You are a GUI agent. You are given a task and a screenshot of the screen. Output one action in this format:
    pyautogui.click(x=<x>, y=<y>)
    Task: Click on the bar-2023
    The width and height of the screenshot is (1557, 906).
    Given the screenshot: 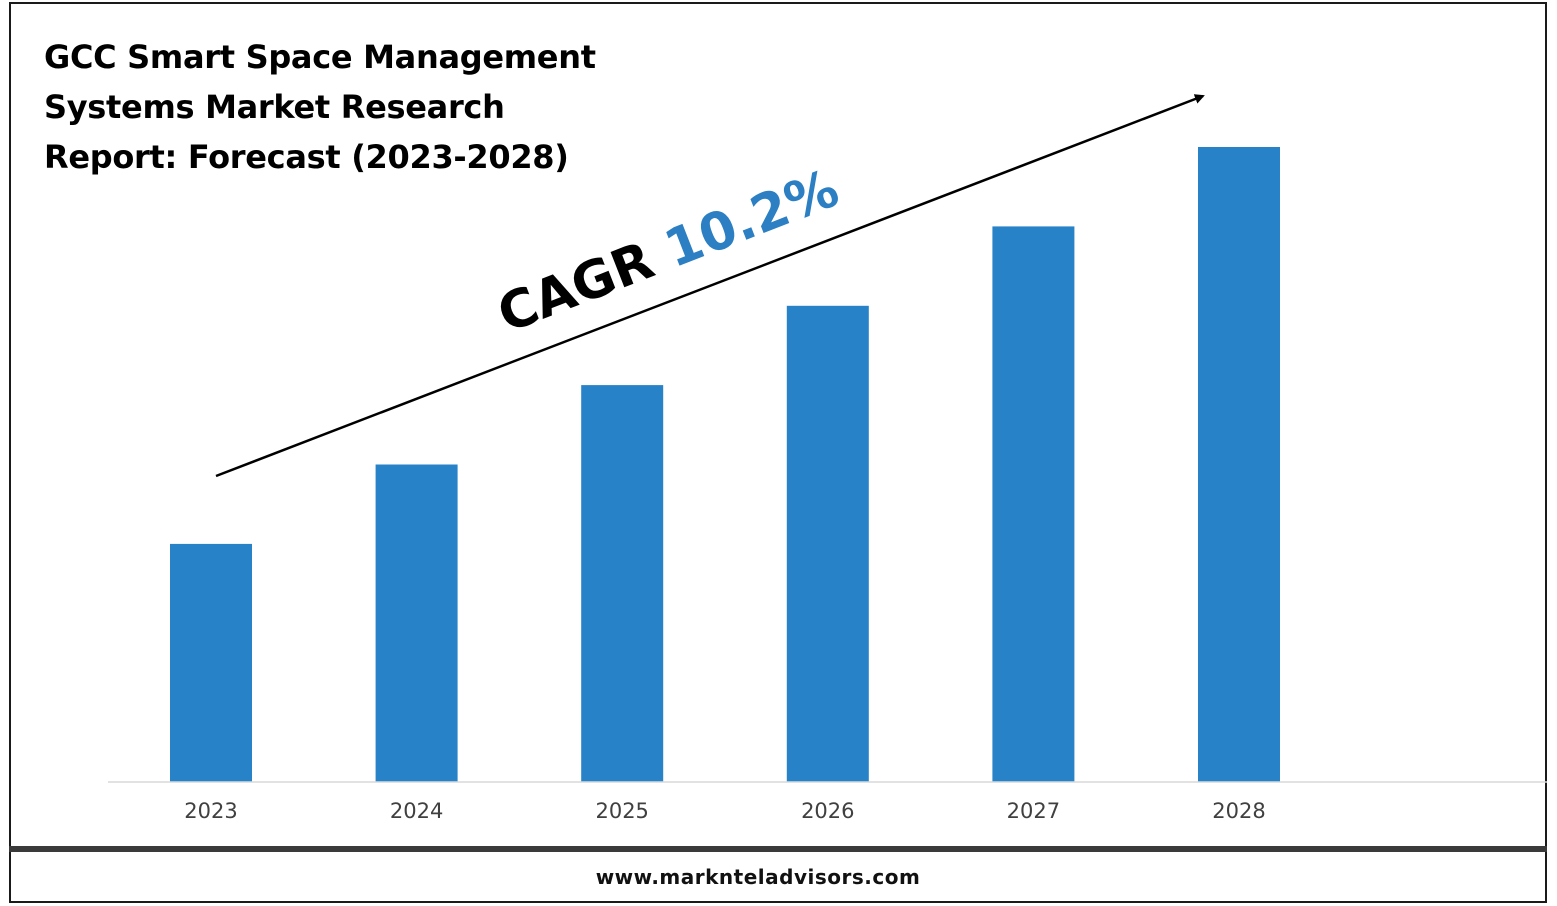 What is the action you would take?
    pyautogui.click(x=211, y=662)
    